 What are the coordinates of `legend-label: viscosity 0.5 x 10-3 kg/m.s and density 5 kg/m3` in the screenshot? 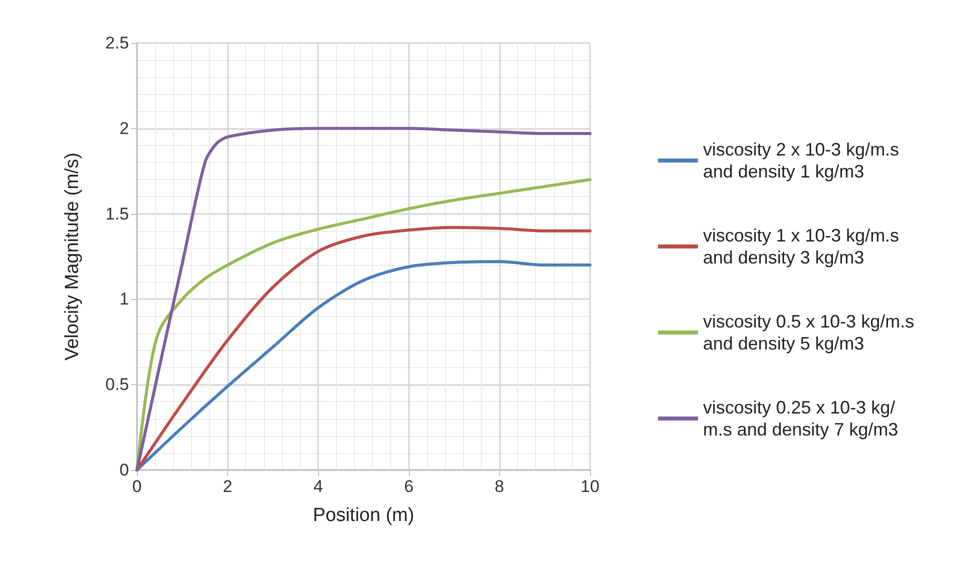 It's located at (811, 333).